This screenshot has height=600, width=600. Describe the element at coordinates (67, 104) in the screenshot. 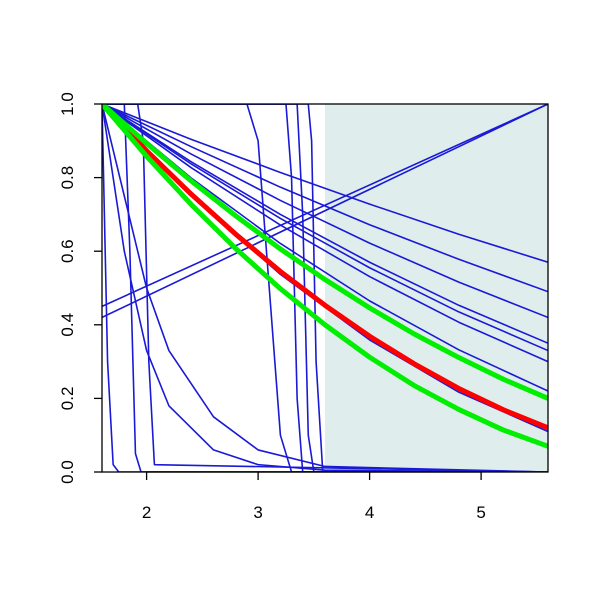

I see `y-tick-label: 1.0` at that location.